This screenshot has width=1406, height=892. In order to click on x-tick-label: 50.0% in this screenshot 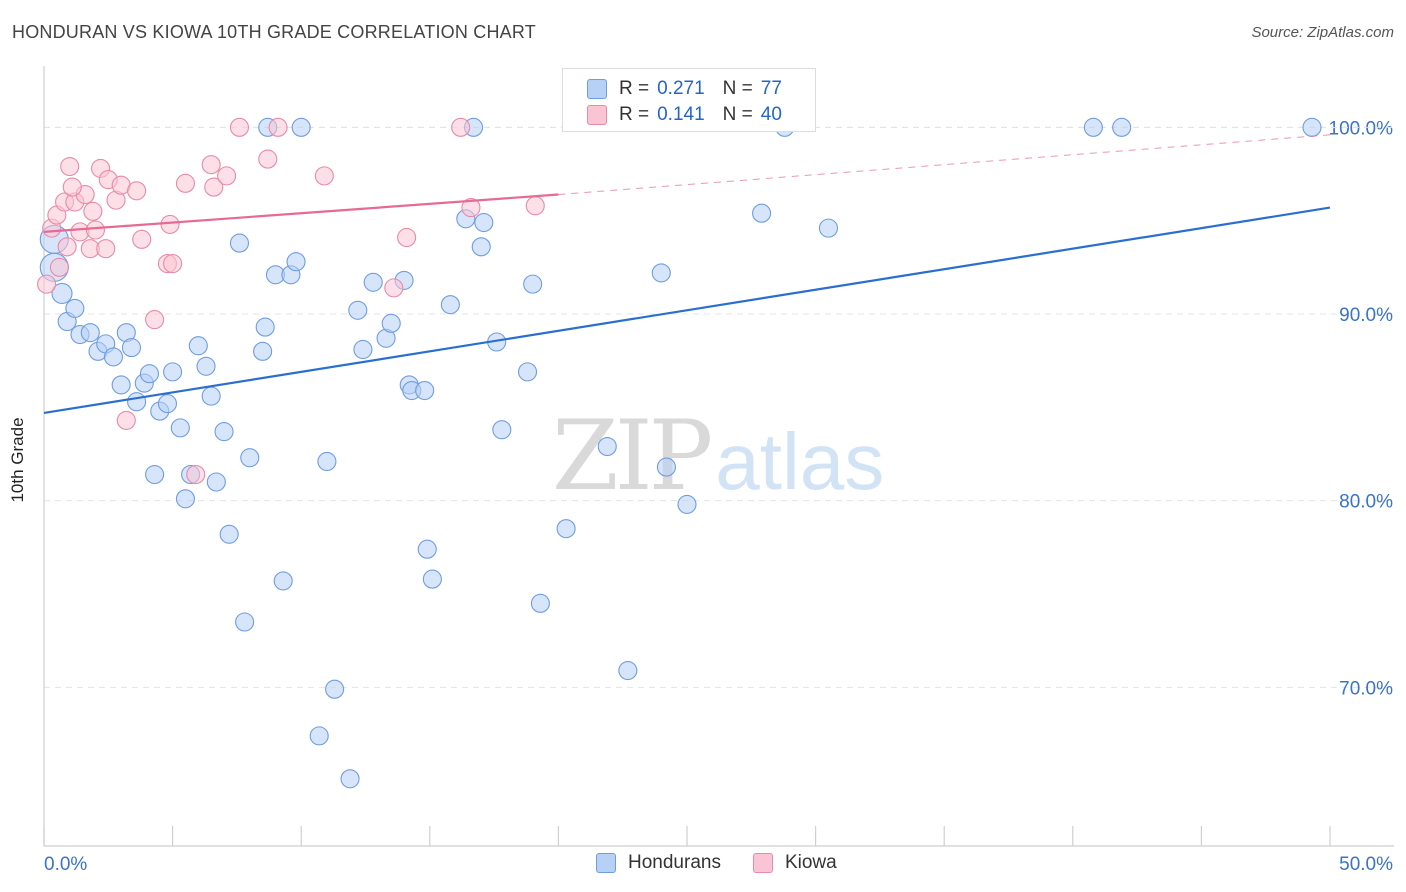, I will do `click(1366, 864)`.